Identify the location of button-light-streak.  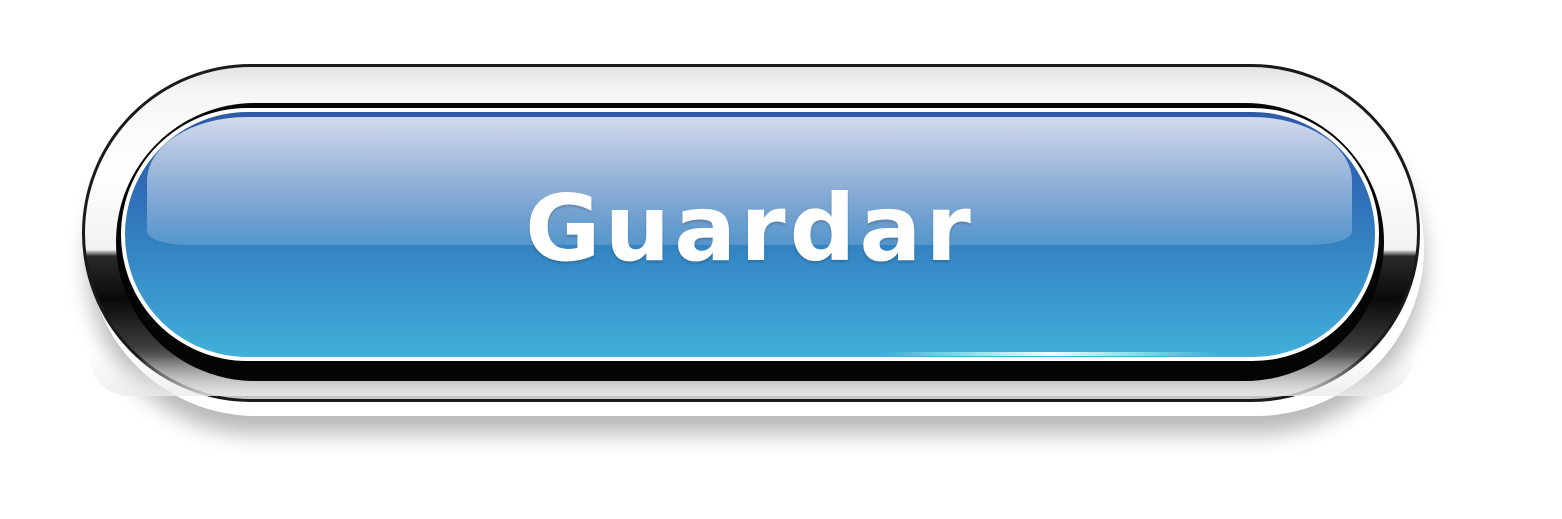
(1050, 354).